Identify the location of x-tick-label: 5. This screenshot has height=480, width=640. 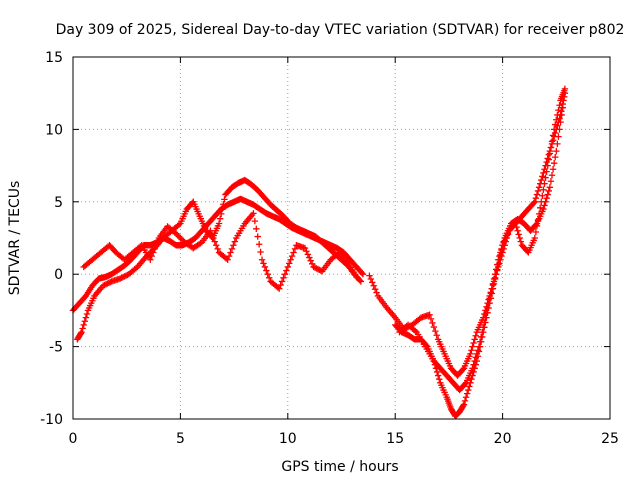
(180, 439).